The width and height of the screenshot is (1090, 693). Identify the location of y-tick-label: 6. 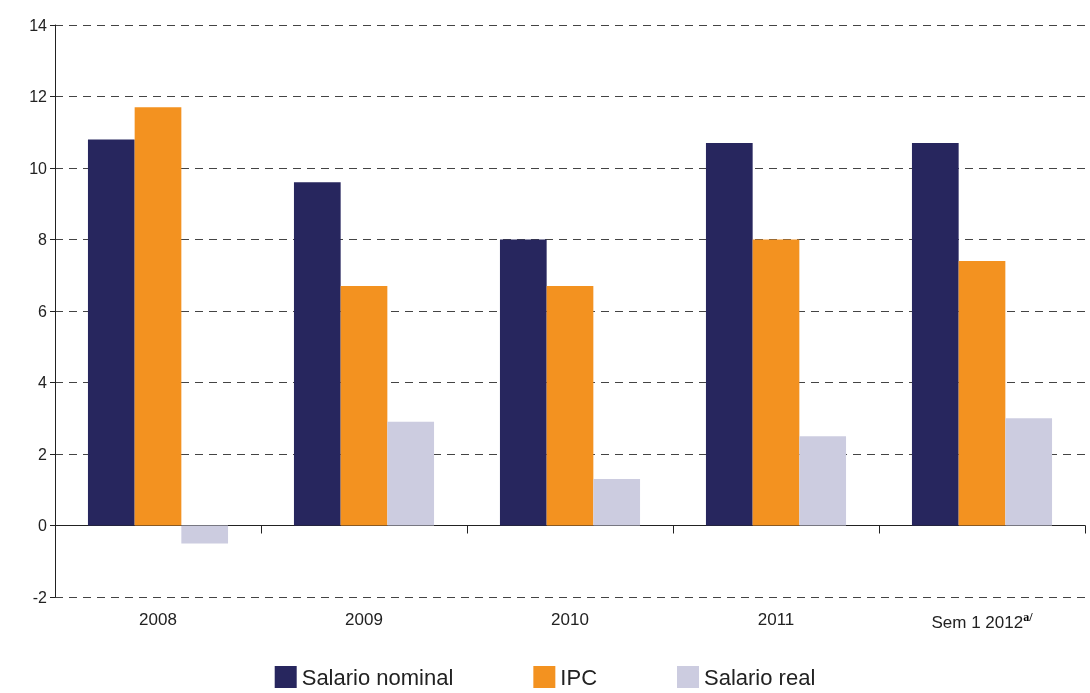
(43, 311).